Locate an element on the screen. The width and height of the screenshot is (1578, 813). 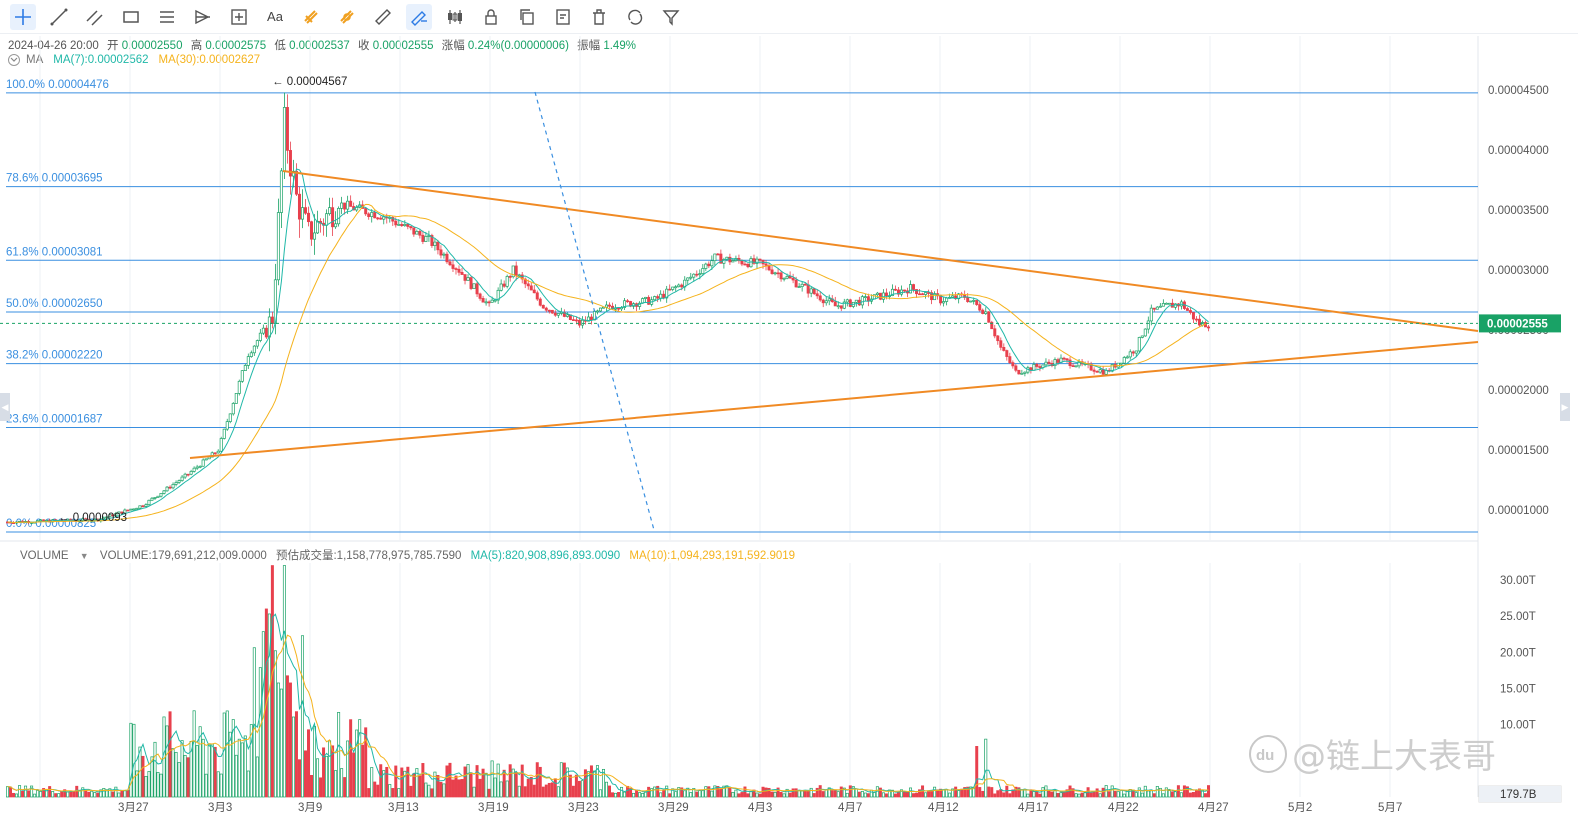
rectangle-tool is located at coordinates (131, 17).